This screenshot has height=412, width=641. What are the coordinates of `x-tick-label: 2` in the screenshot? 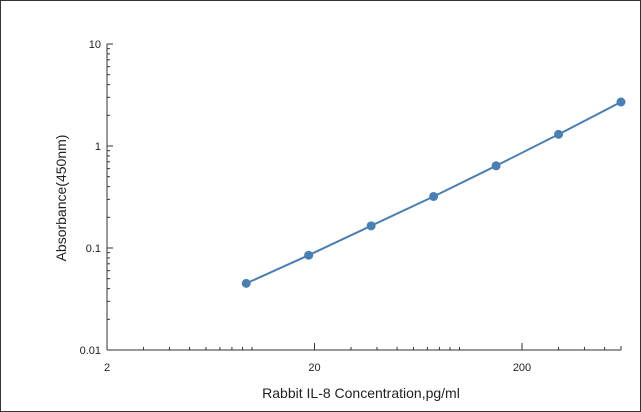 It's located at (107, 368).